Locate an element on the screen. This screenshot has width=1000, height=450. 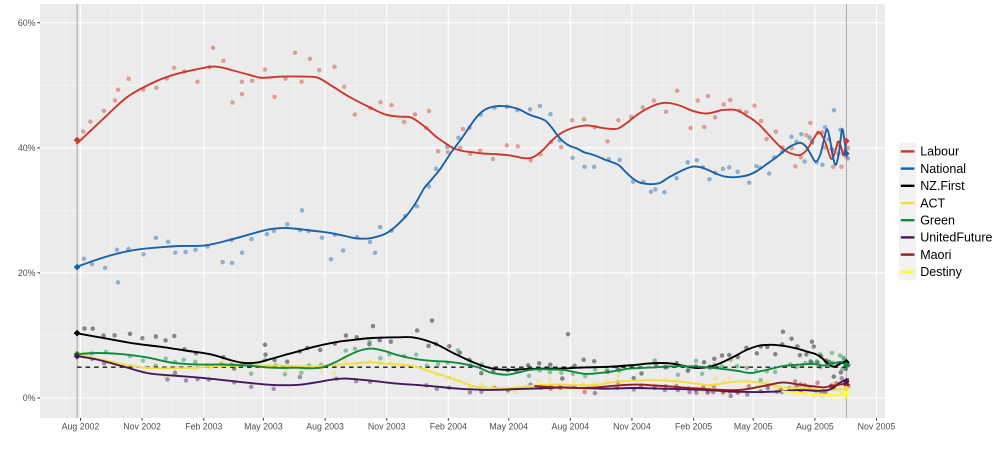
svg-text: 60% is located at coordinates (27, 23).